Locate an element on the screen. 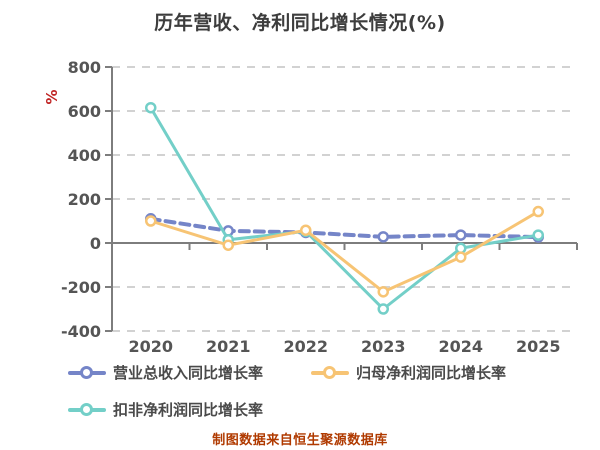 Image resolution: width=600 pixels, height=450 pixels. x-tick-label: 2022 is located at coordinates (305, 346).